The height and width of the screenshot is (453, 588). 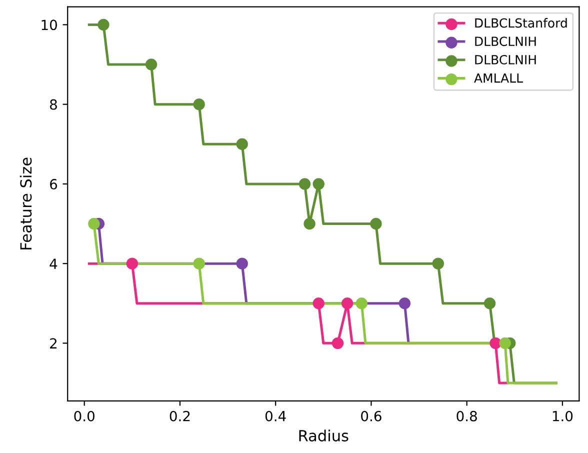 I want to click on y-tick-label: 8, so click(x=53, y=104).